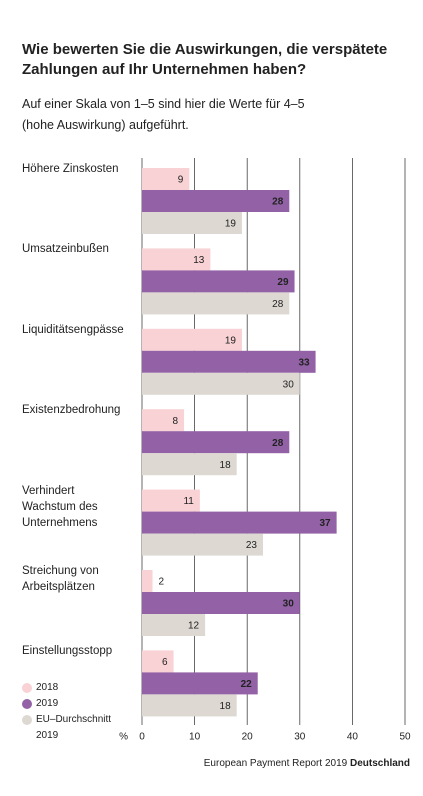 This screenshot has width=423, height=796. I want to click on value-label: 23, so click(252, 545).